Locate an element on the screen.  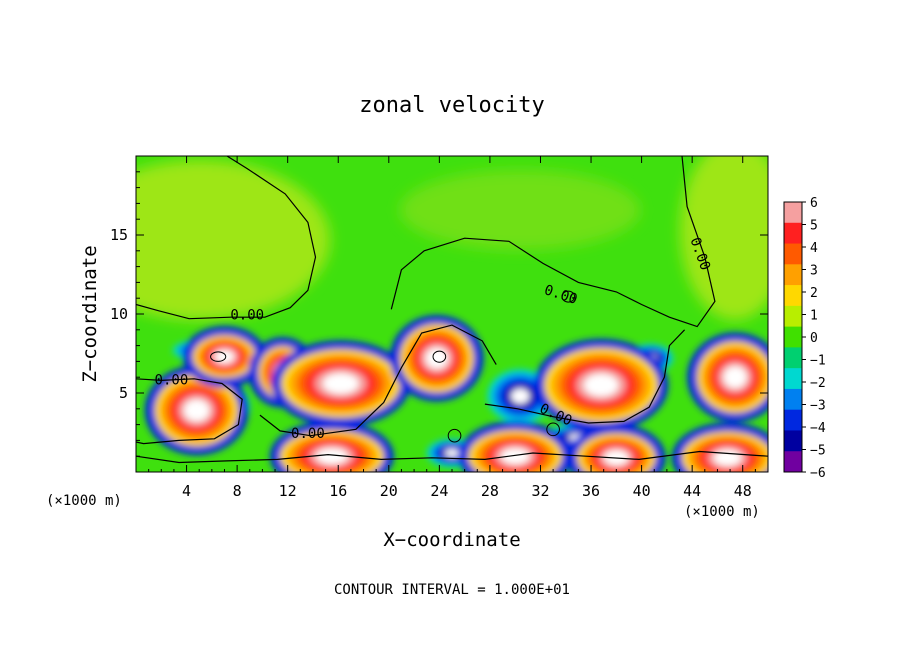
colorbar-tick-label: −1 is located at coordinates (818, 361).